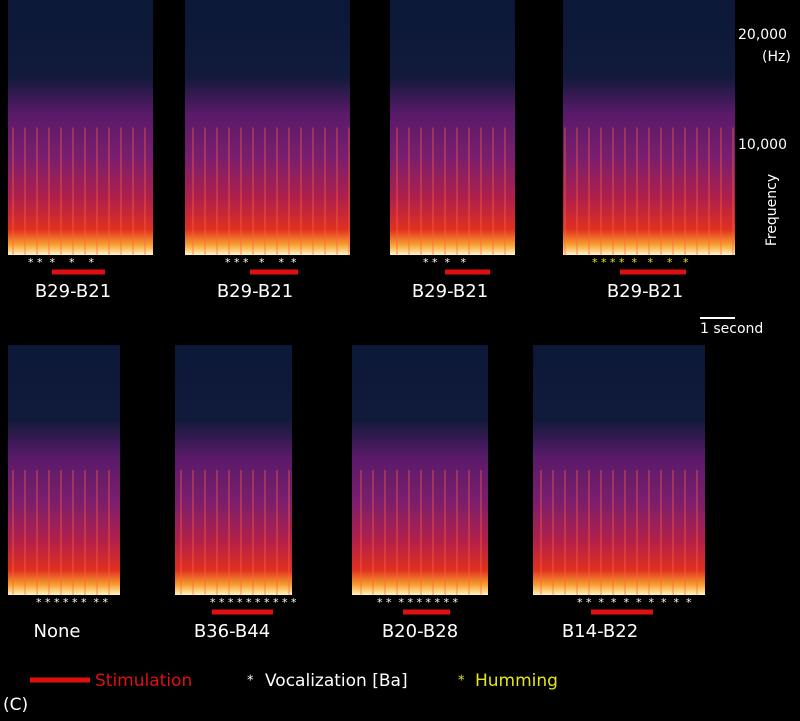 The width and height of the screenshot is (800, 721). What do you see at coordinates (57, 631) in the screenshot?
I see `panel-label: None` at bounding box center [57, 631].